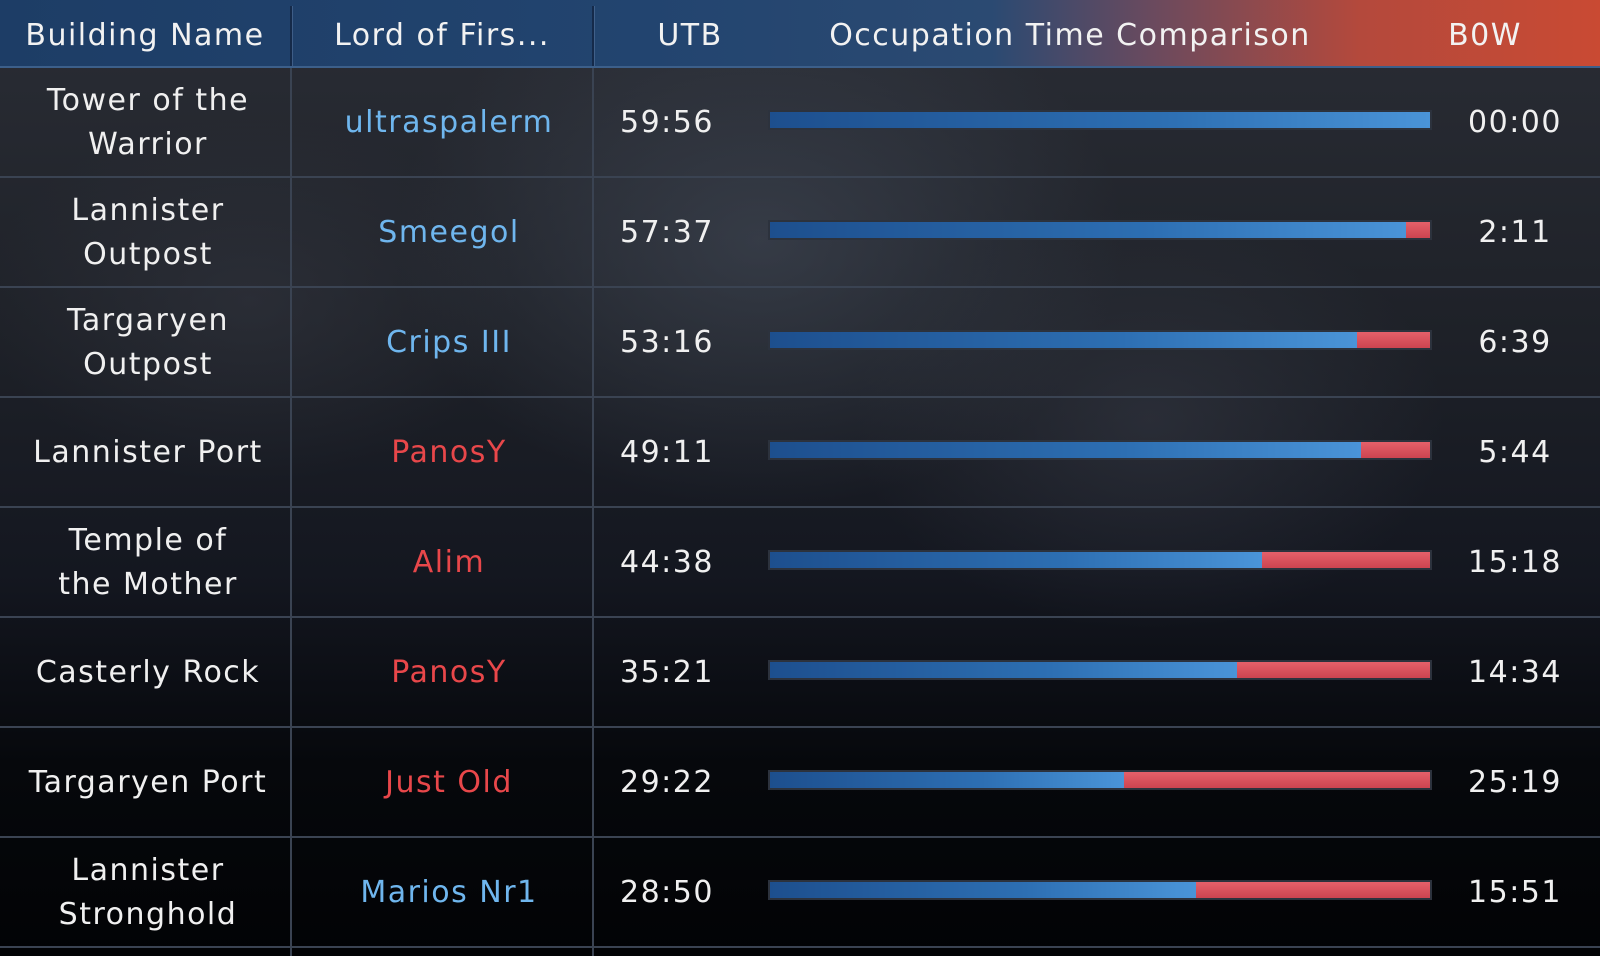 Image resolution: width=1600 pixels, height=956 pixels. I want to click on utb-time: 53:16, so click(667, 342).